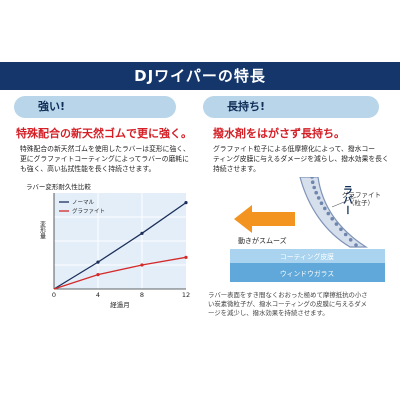 Image resolution: width=400 pixels, height=400 pixels. Describe the element at coordinates (42, 230) in the screenshot. I see `y-axis-label: 変形量` at that location.